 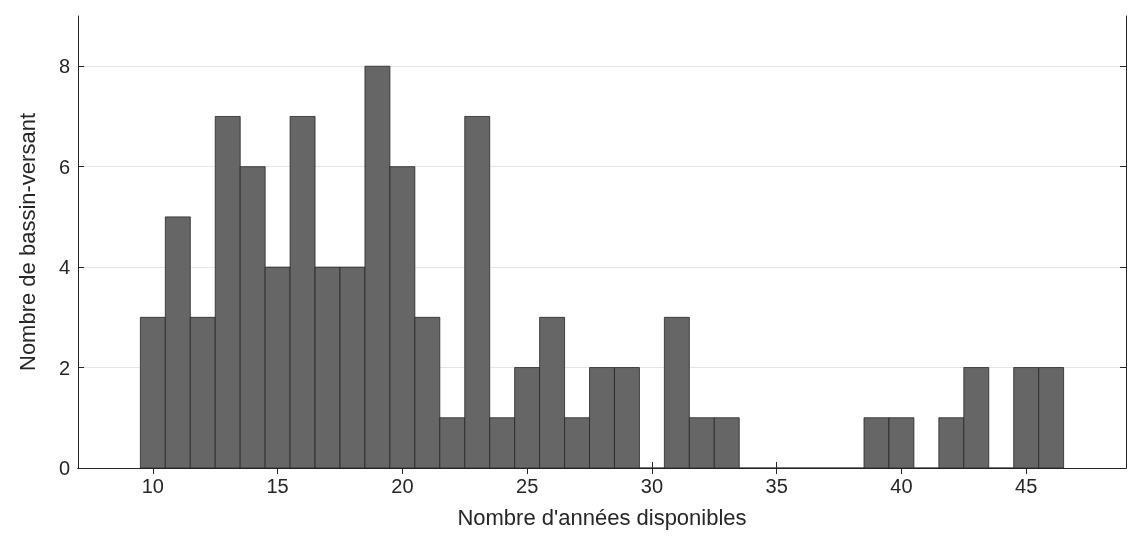 What do you see at coordinates (64, 166) in the screenshot?
I see `y-tick-label: 6` at bounding box center [64, 166].